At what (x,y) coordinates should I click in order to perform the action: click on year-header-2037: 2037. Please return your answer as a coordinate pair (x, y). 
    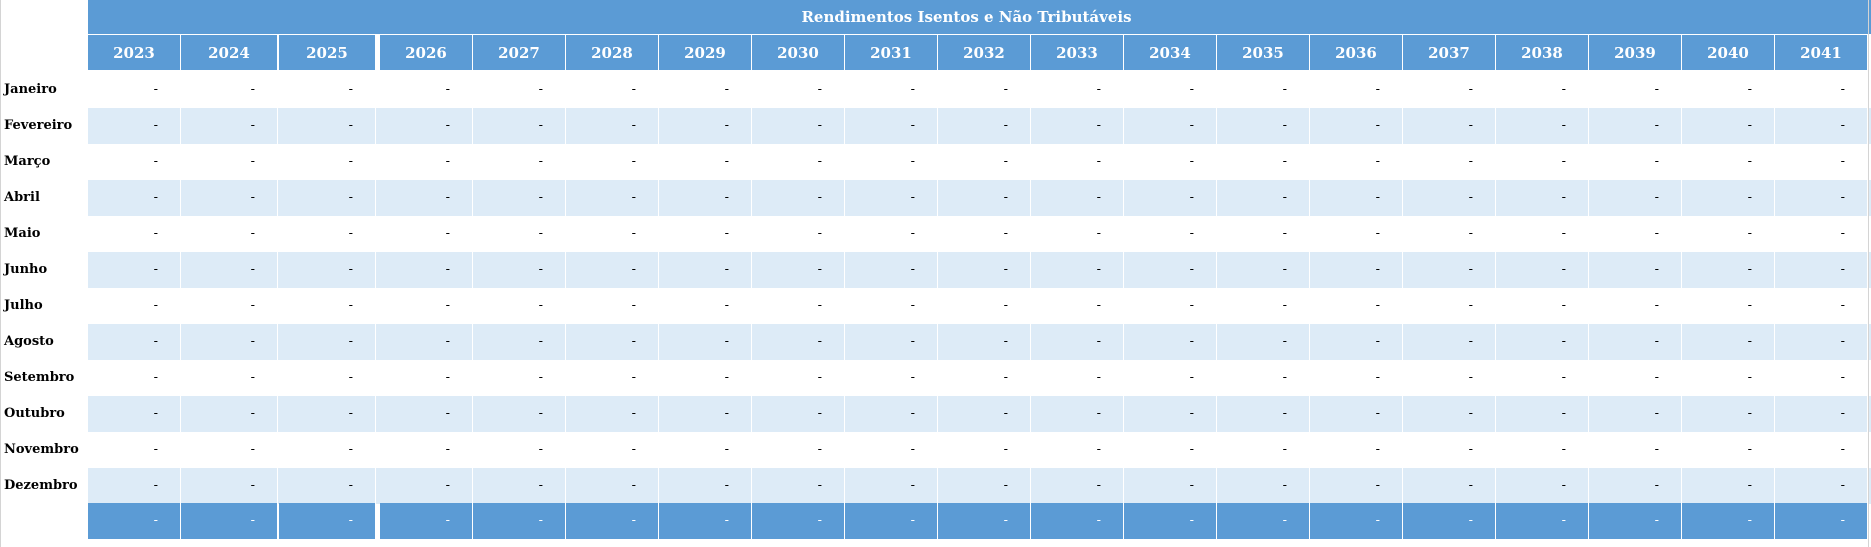
    Looking at the image, I should click on (1449, 52).